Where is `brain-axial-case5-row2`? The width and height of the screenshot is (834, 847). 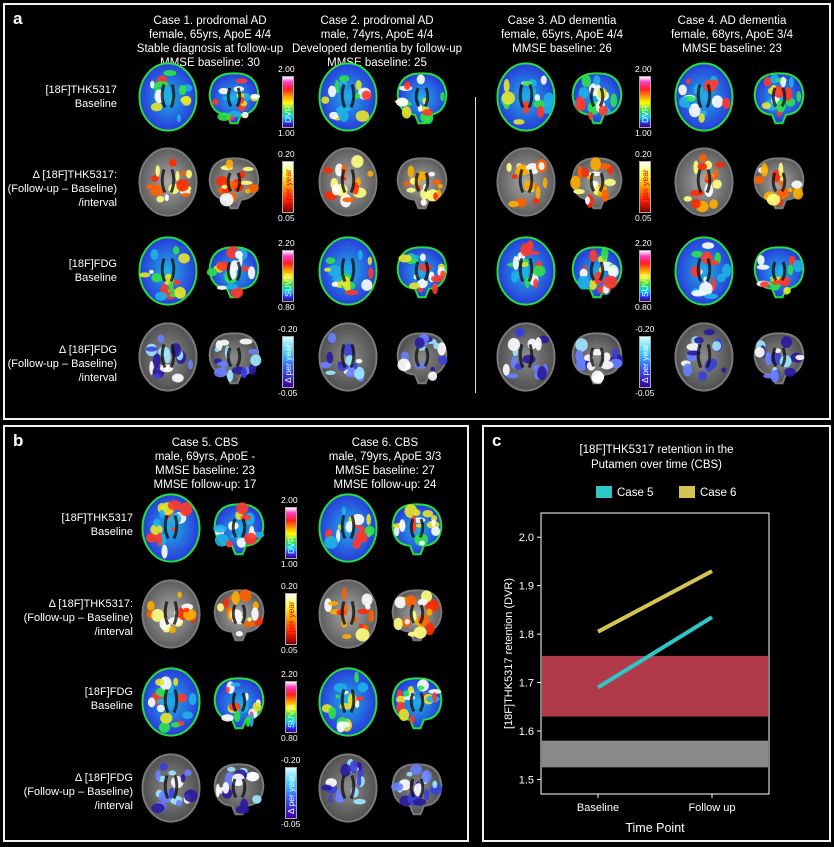 brain-axial-case5-row2 is located at coordinates (171, 614).